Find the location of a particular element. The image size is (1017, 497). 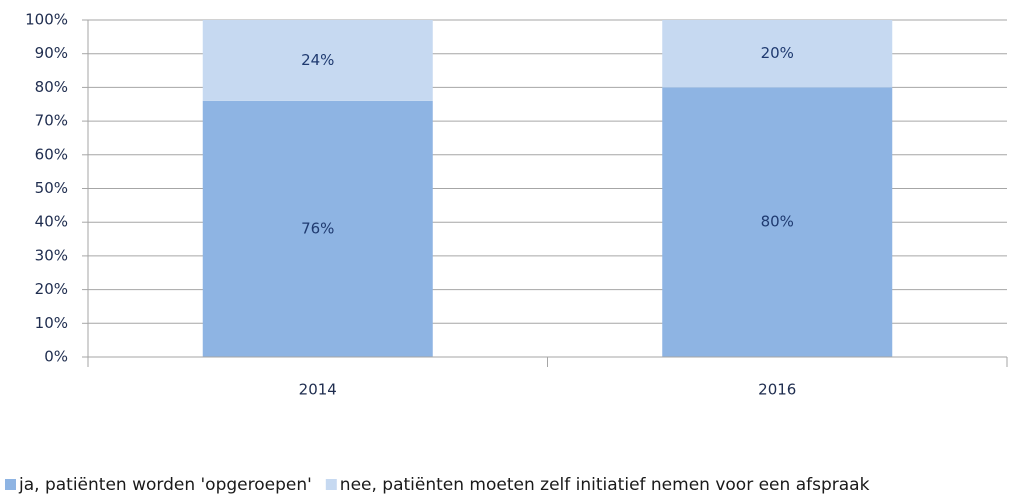

y-tick-label: 60% is located at coordinates (51, 154).